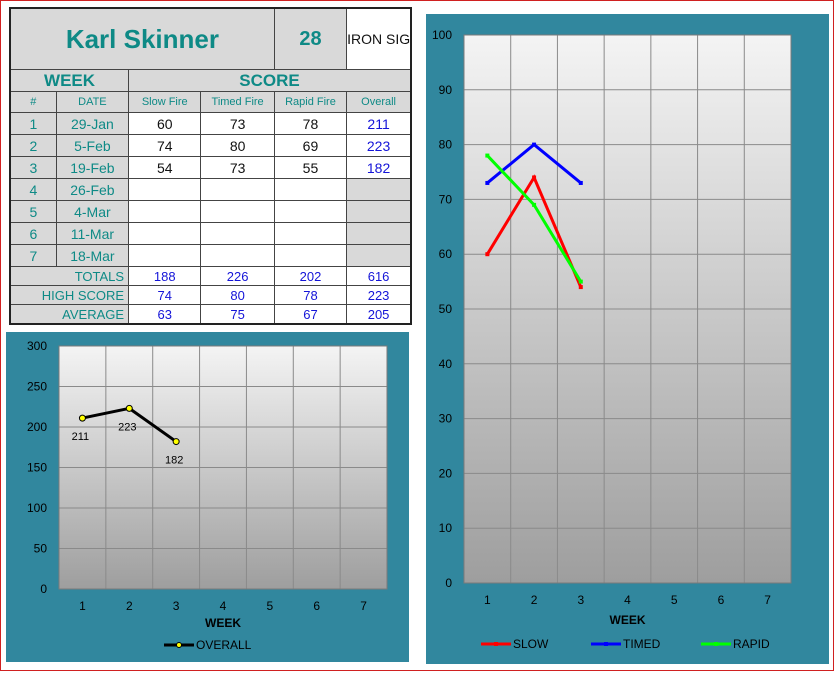  I want to click on data-label: 182, so click(174, 461).